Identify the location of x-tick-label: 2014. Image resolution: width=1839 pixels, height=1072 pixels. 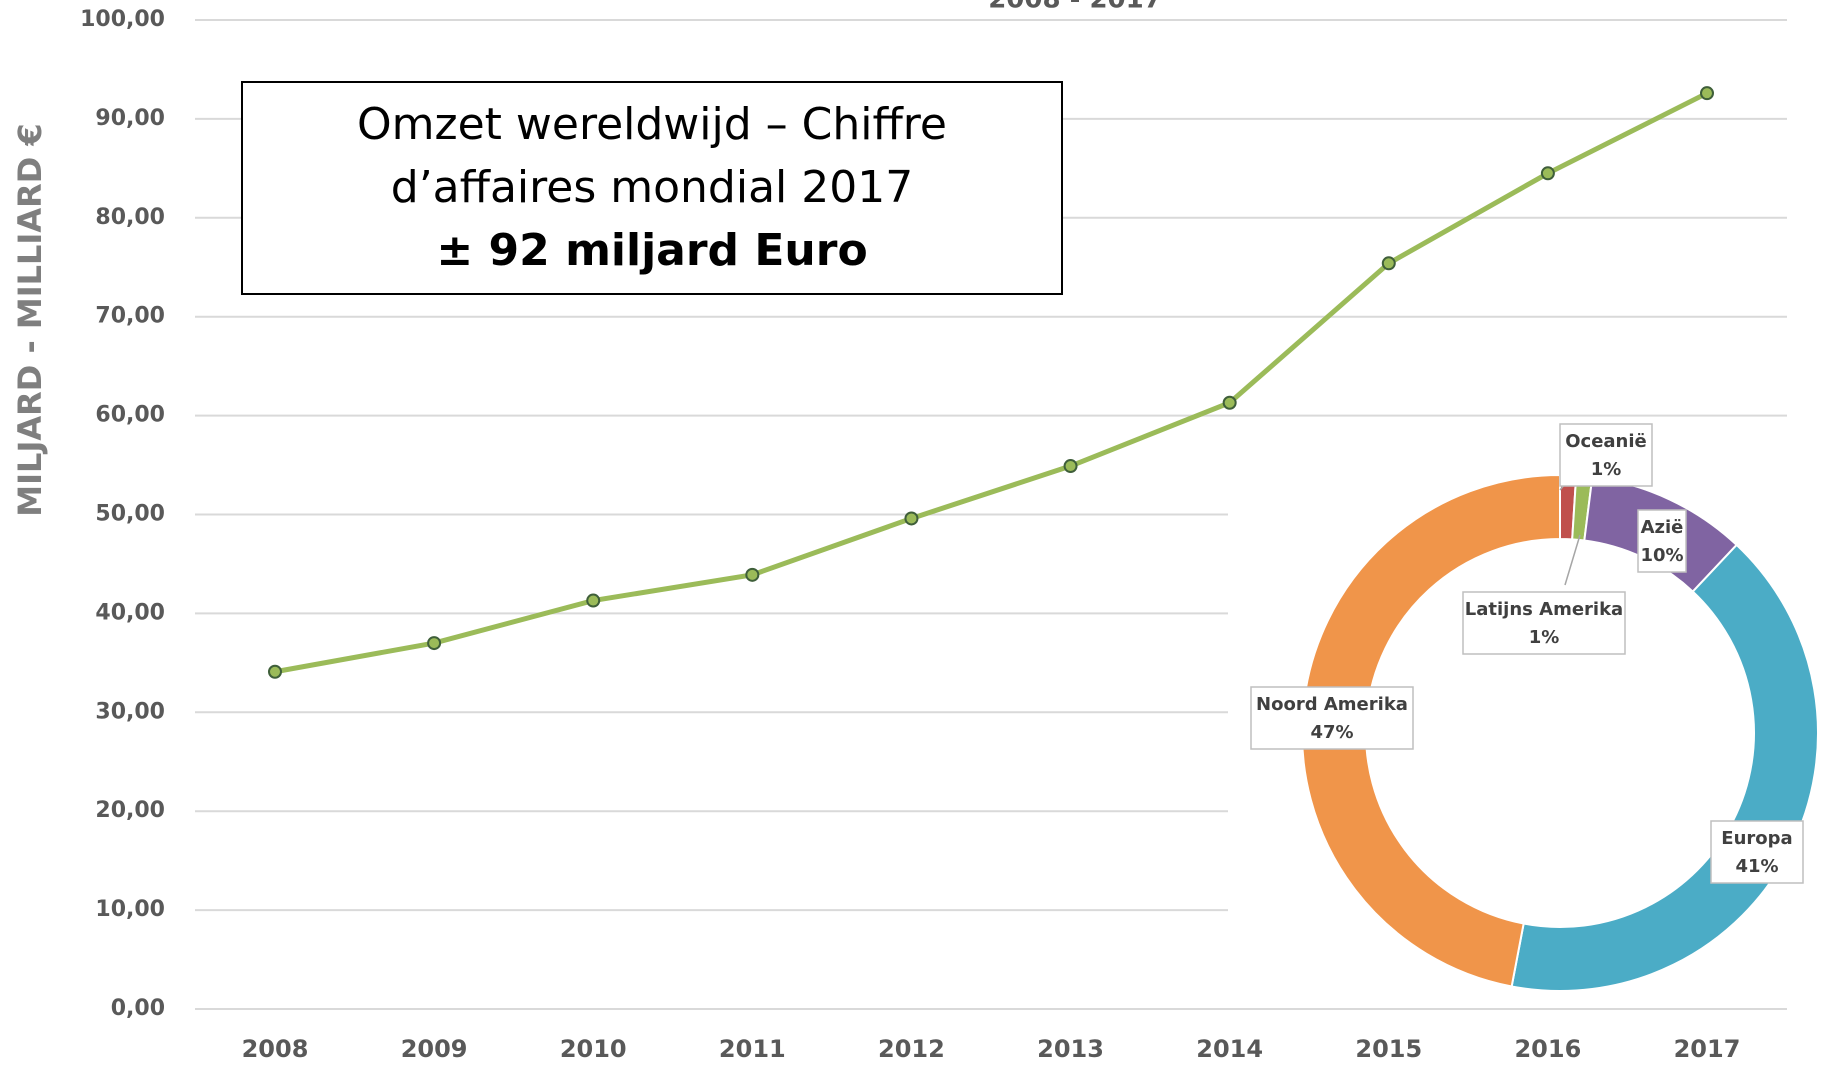
(1229, 1049).